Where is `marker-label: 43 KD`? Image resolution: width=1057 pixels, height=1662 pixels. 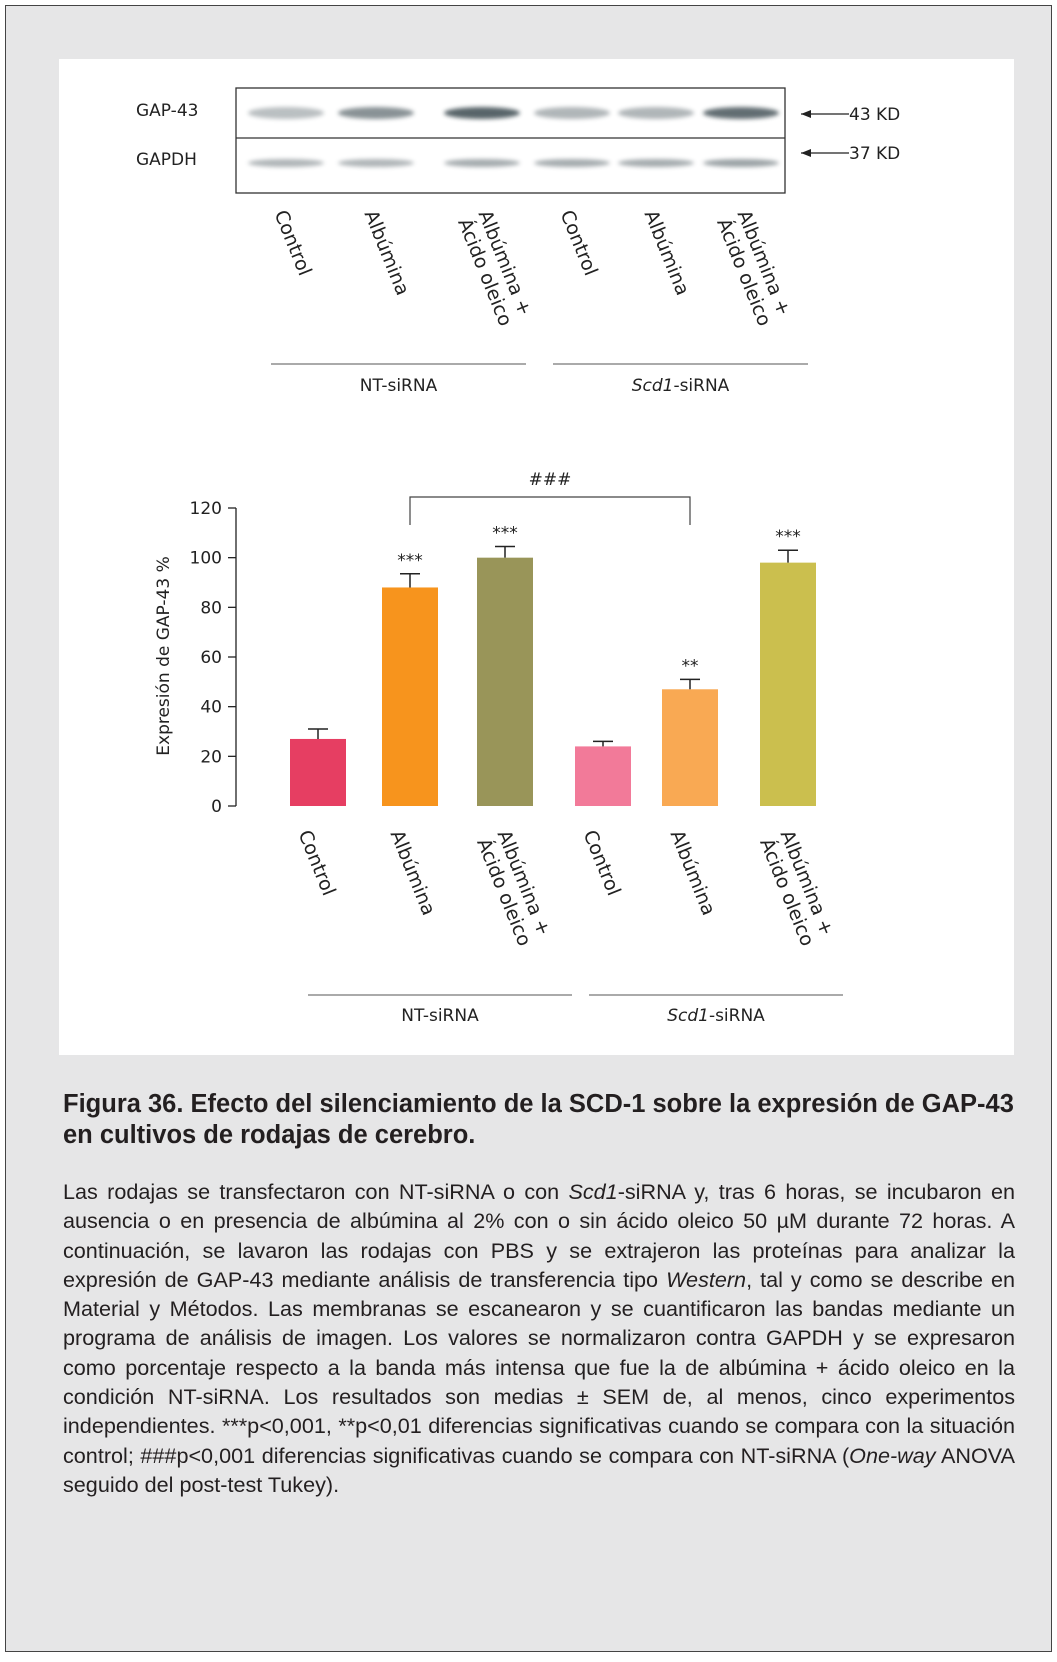
marker-label: 43 KD is located at coordinates (874, 115).